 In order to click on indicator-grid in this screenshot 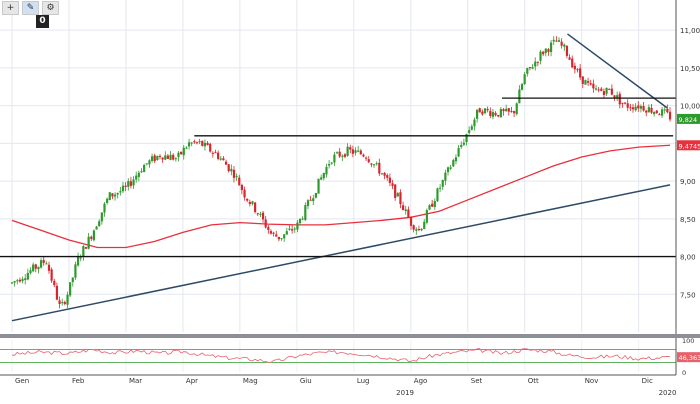, I will do `click(325, 356)`.